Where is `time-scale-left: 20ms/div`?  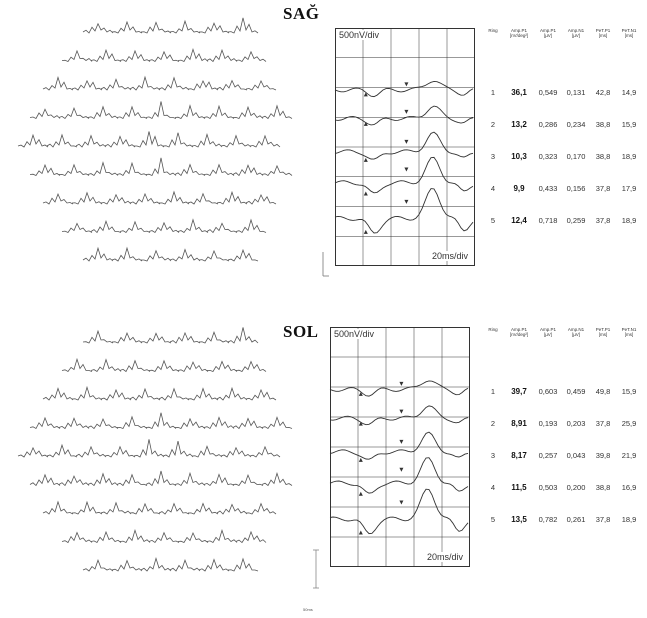
time-scale-left: 20ms/div is located at coordinates (445, 557).